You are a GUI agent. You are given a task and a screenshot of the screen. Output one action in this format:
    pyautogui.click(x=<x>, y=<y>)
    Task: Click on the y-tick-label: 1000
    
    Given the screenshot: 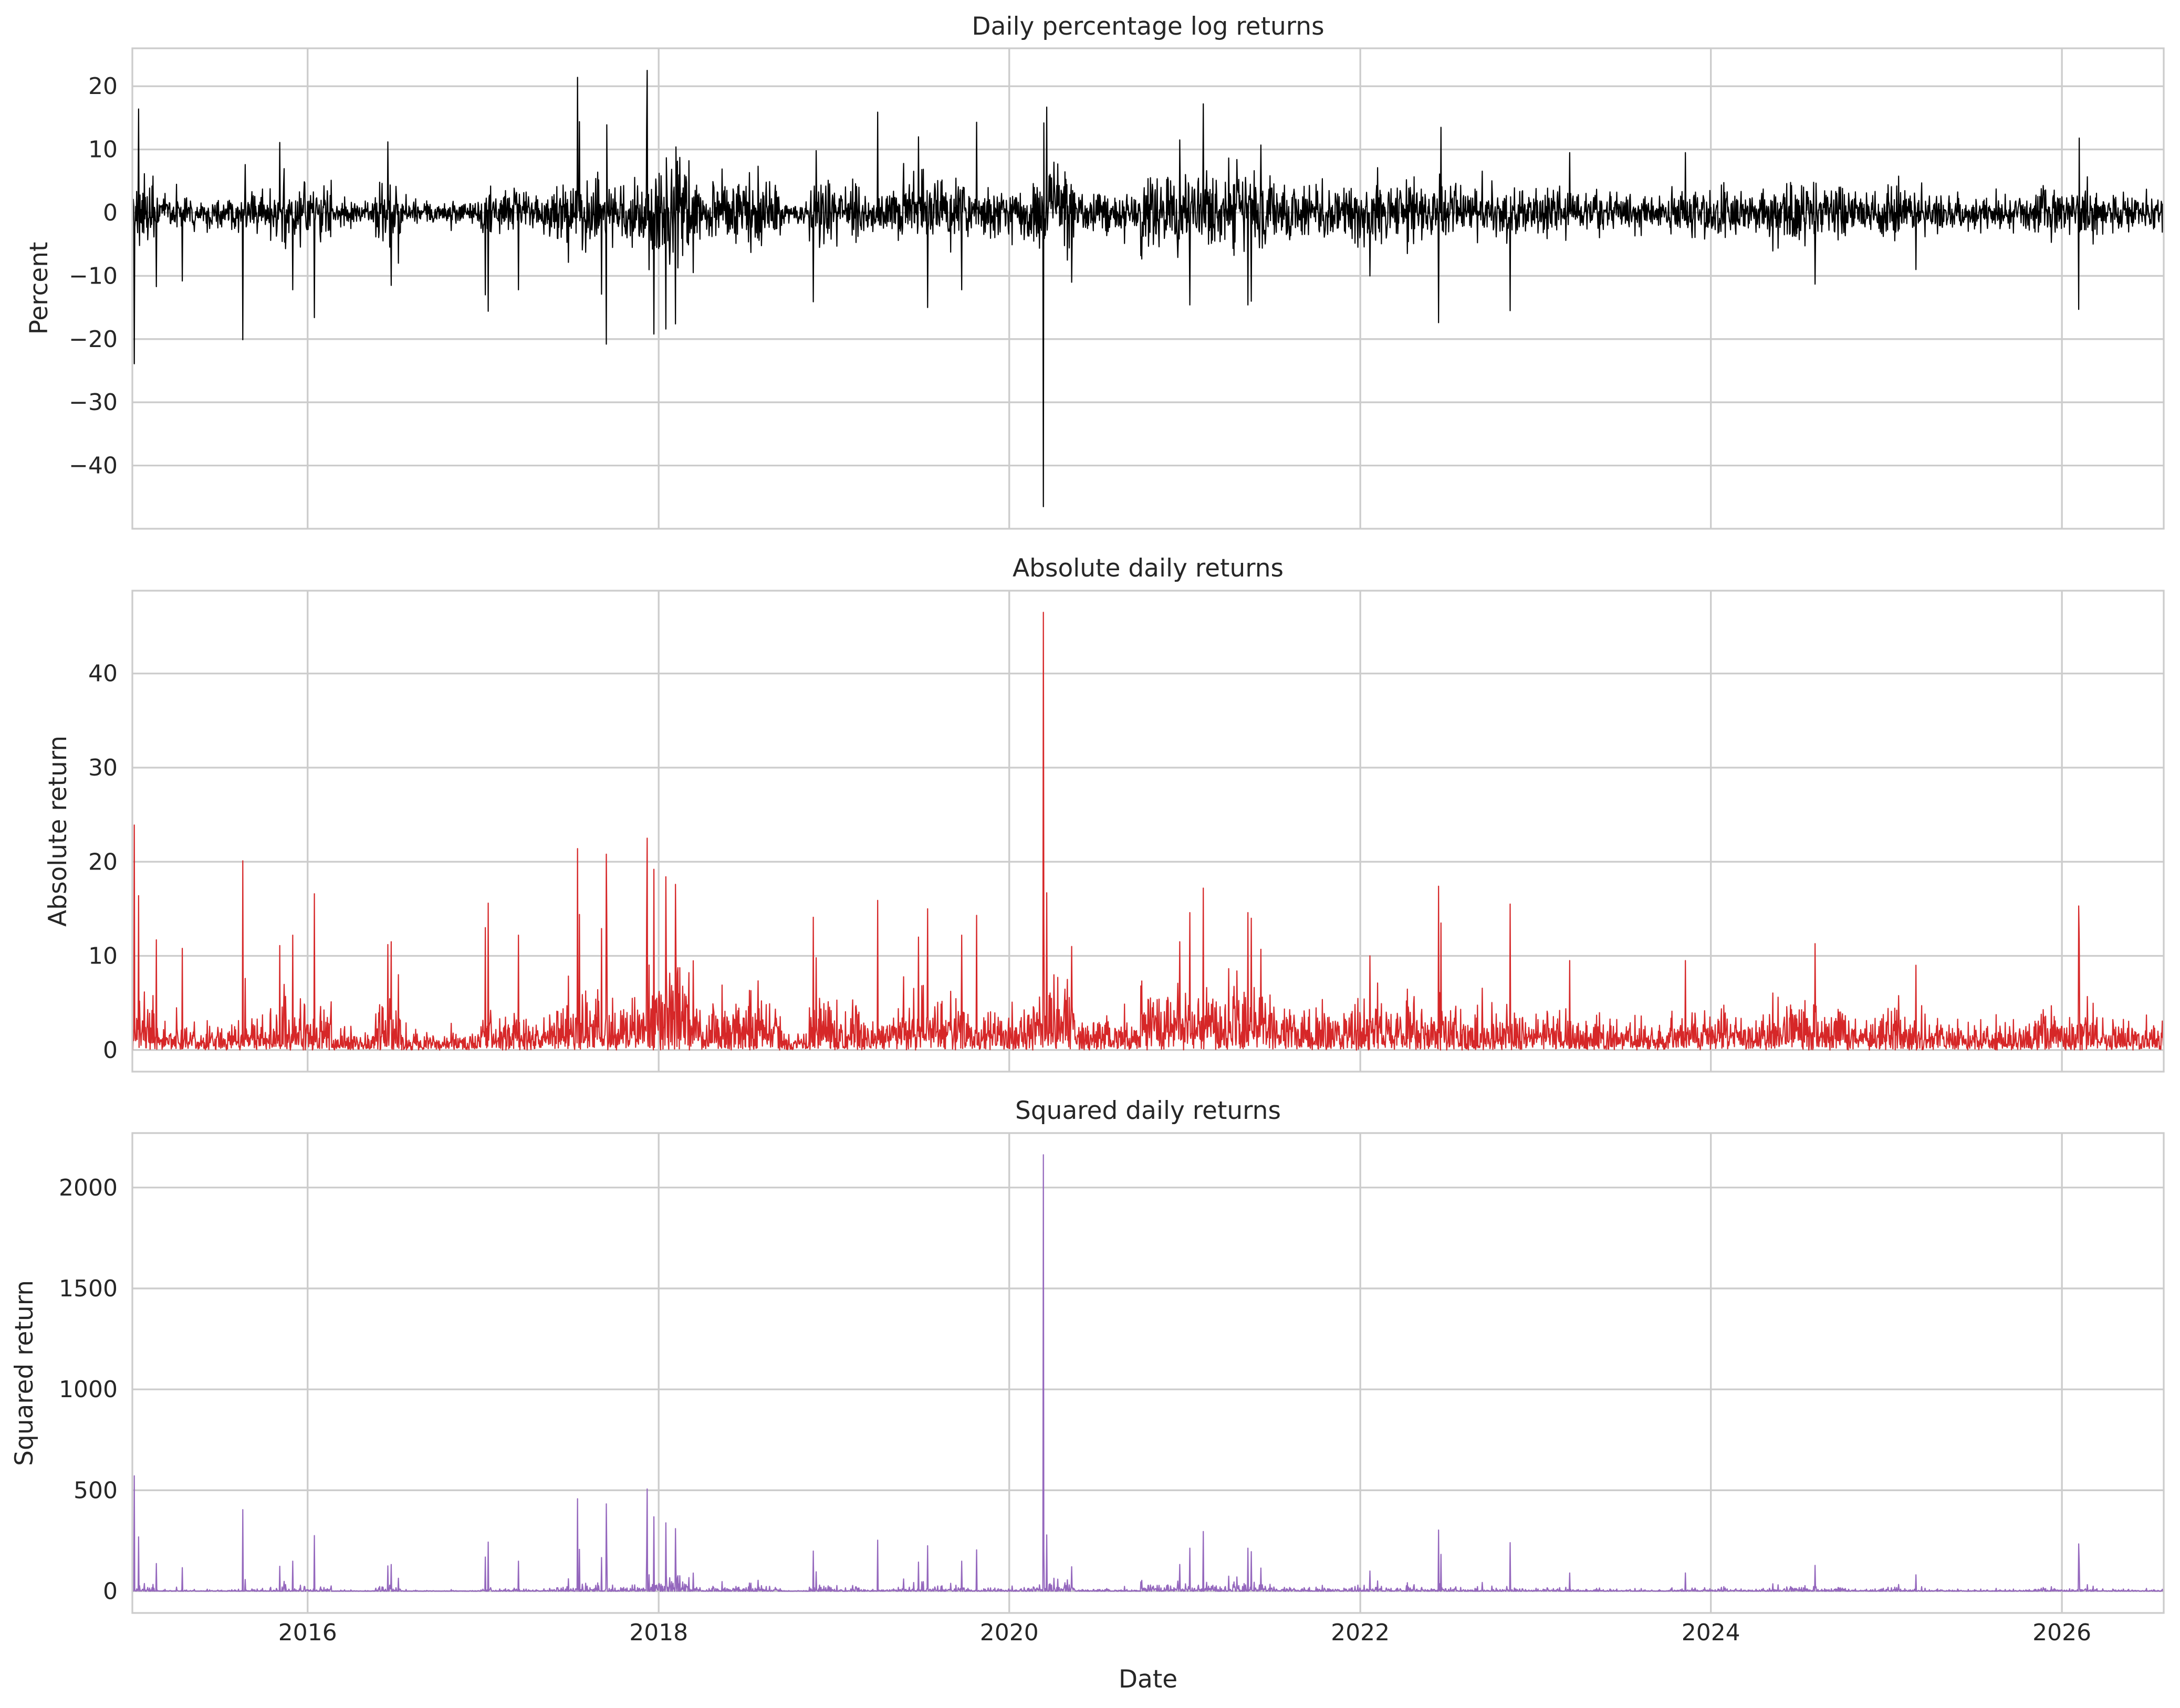 What is the action you would take?
    pyautogui.click(x=88, y=1390)
    